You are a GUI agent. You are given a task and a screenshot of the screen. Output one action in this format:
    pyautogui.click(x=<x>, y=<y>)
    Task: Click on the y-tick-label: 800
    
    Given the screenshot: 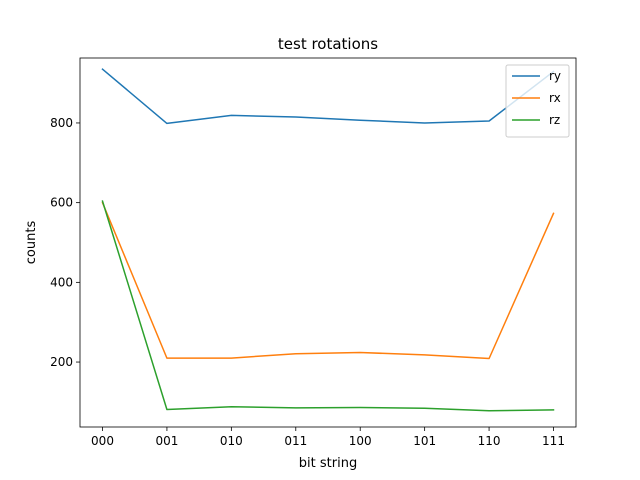 What is the action you would take?
    pyautogui.click(x=61, y=123)
    